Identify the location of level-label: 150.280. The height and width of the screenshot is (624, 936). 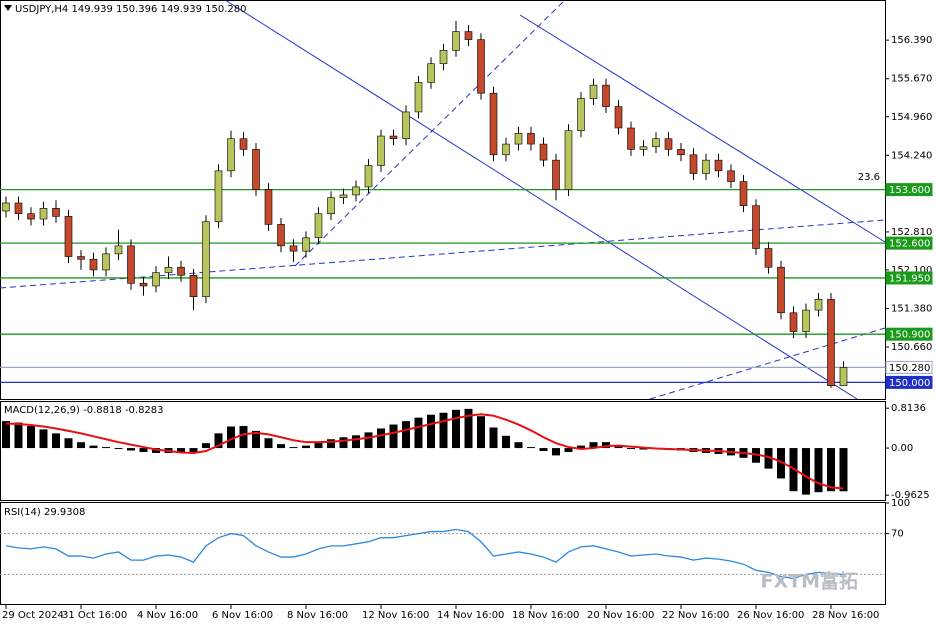
(909, 368).